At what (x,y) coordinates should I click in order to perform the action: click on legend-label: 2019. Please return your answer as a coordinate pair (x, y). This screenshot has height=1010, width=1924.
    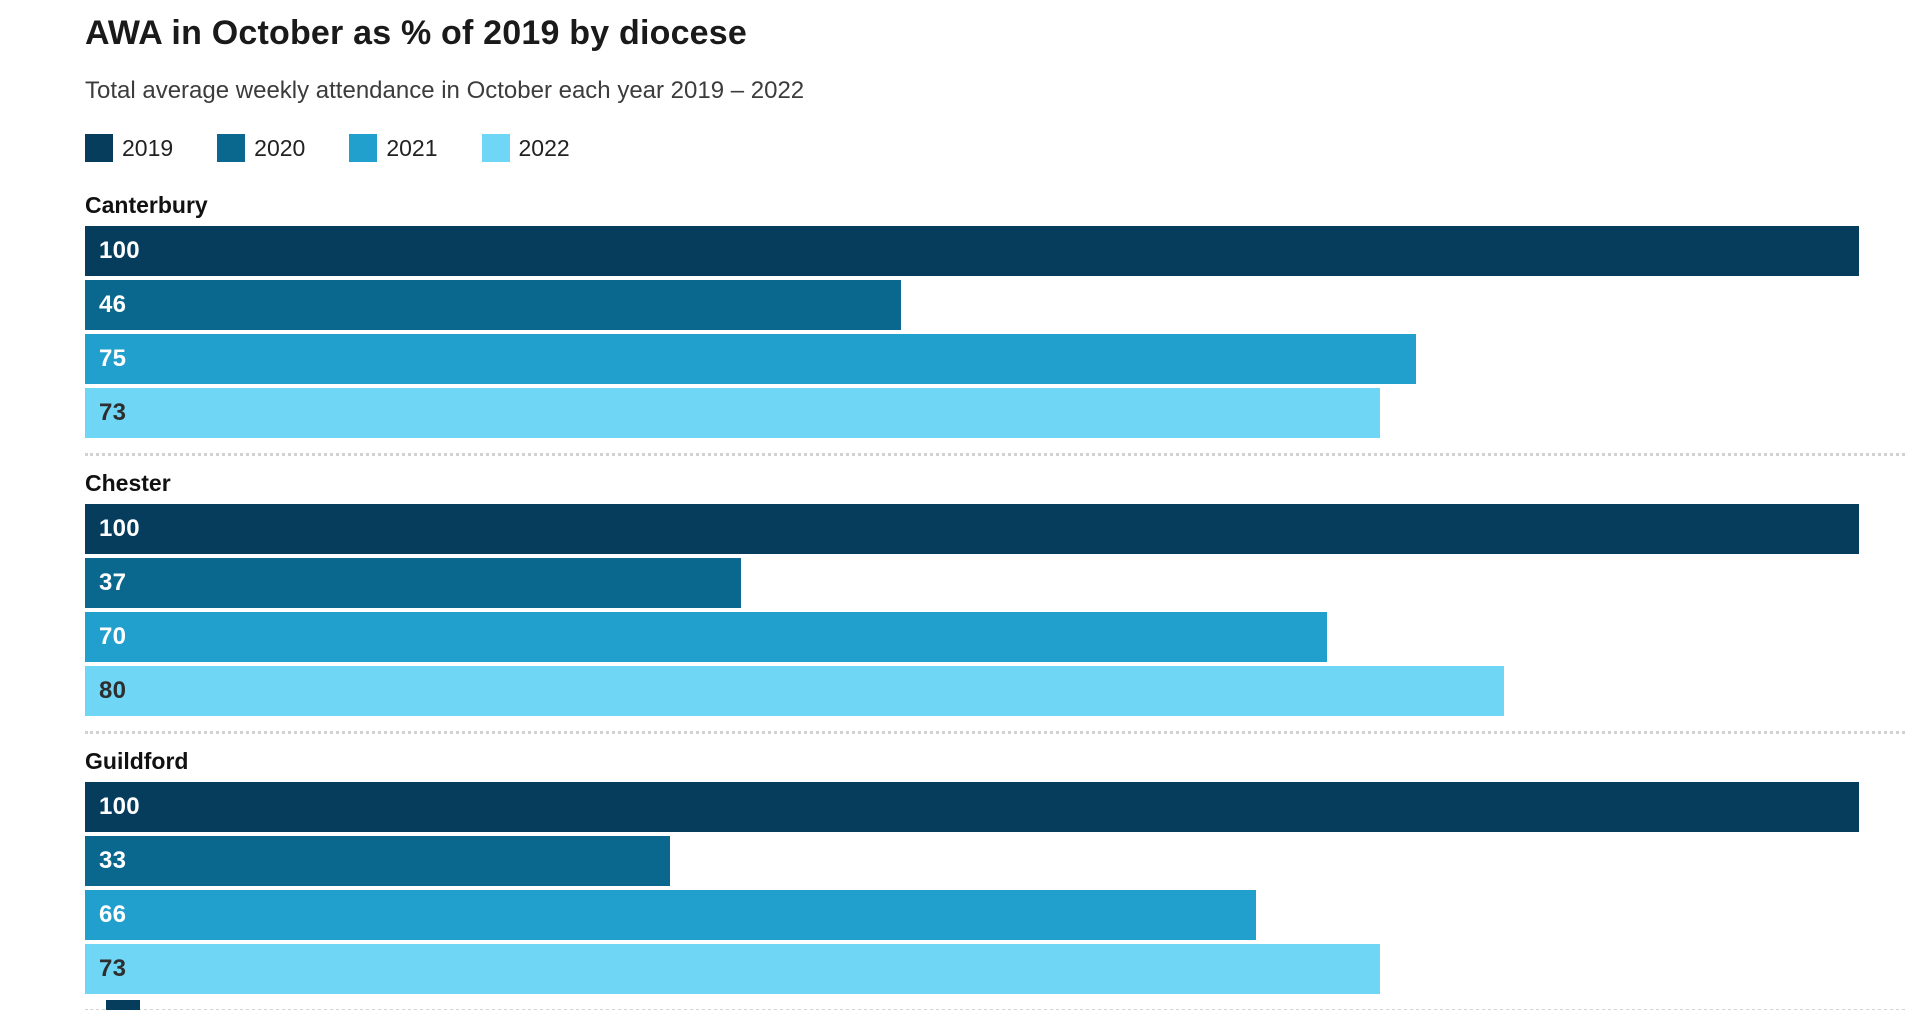
    Looking at the image, I should click on (148, 147).